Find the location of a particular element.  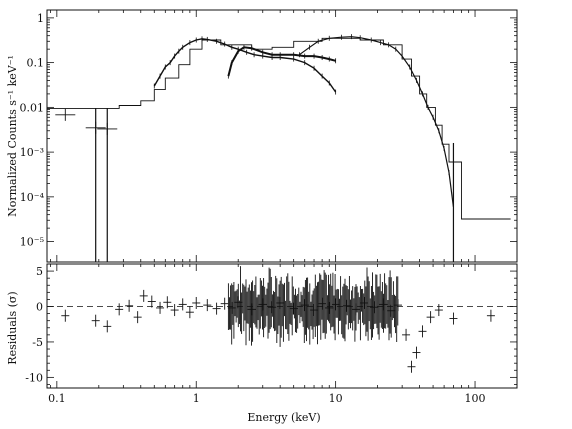

spectrum-y-axis-label: Normalized Counts s⁻¹ keV⁻¹ is located at coordinates (12, 136).